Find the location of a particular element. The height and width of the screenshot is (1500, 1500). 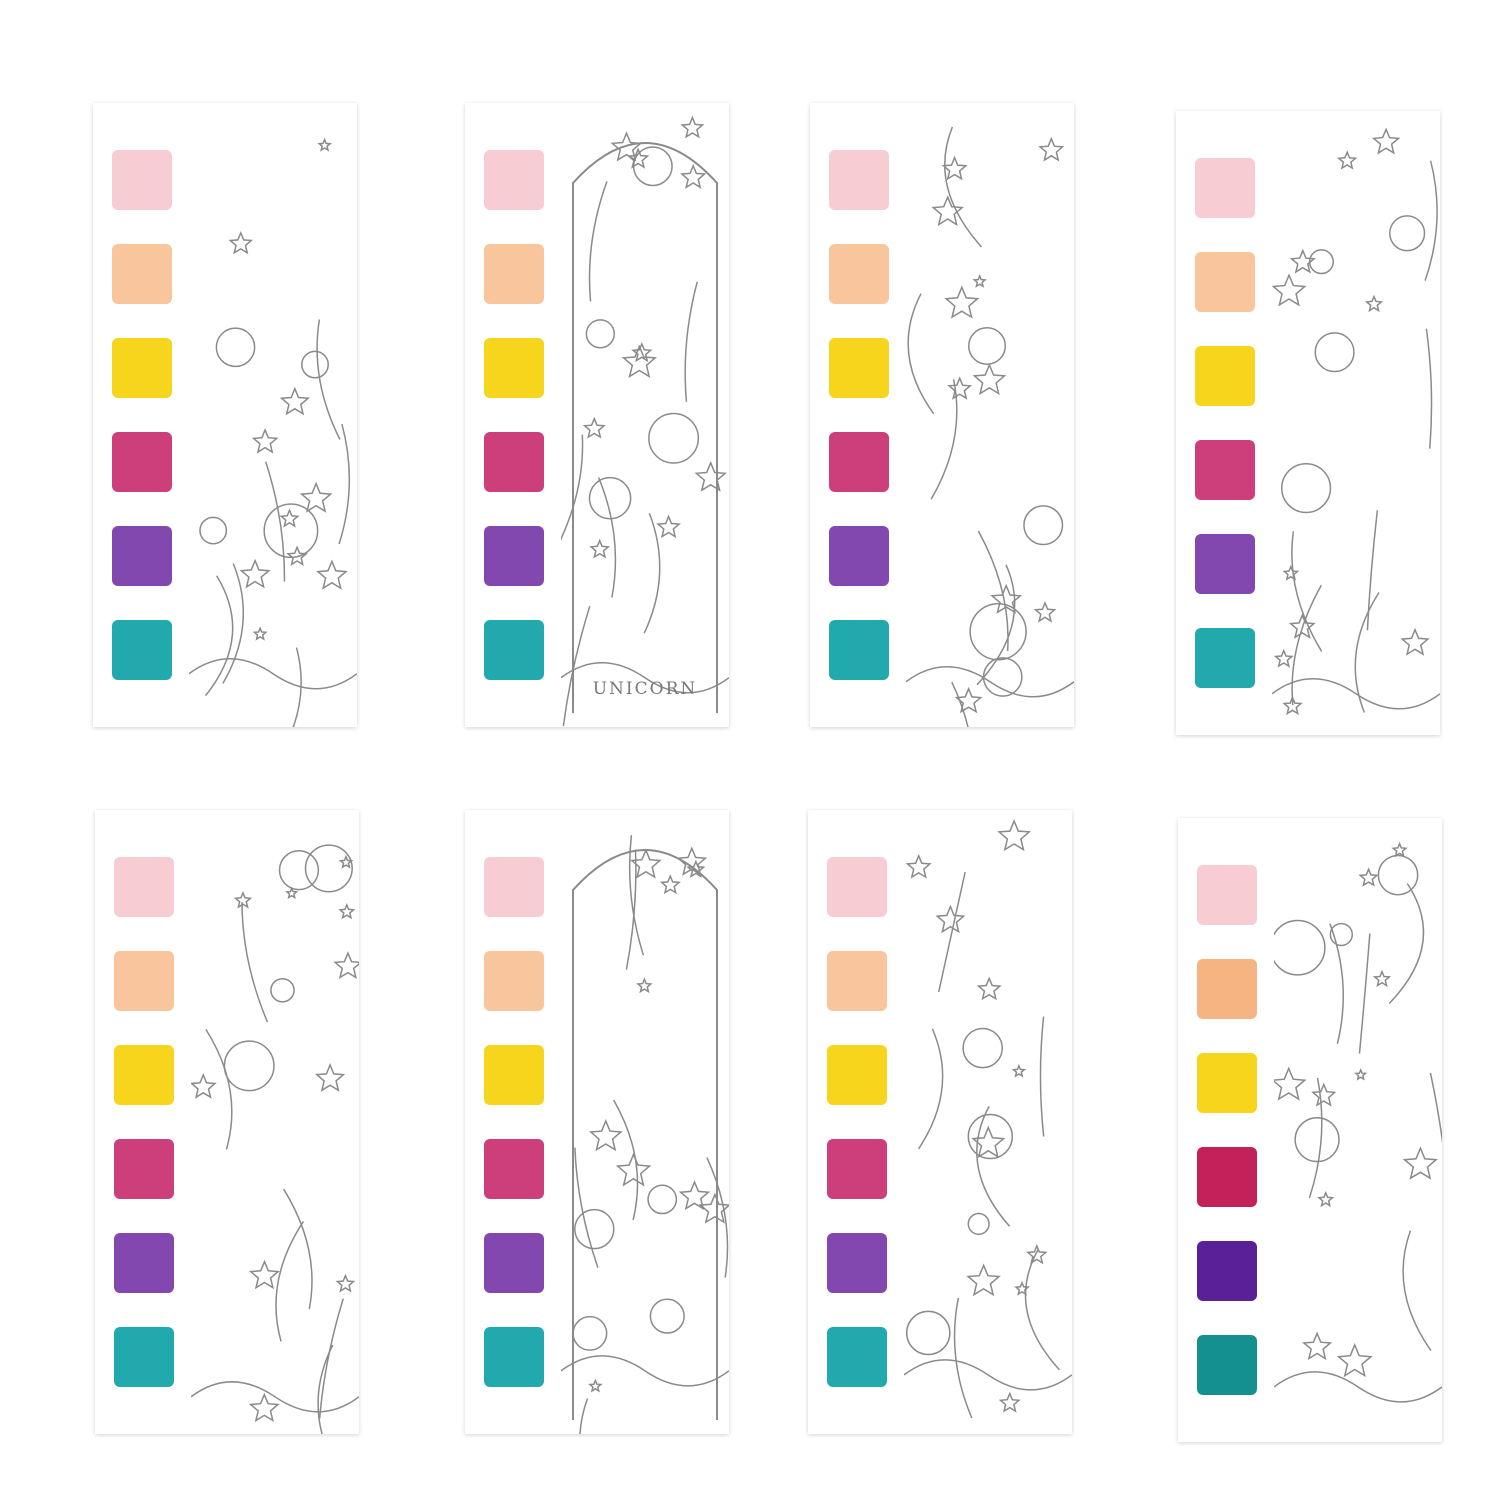

bookmark-card-girl-with-harp is located at coordinates (597, 1122).